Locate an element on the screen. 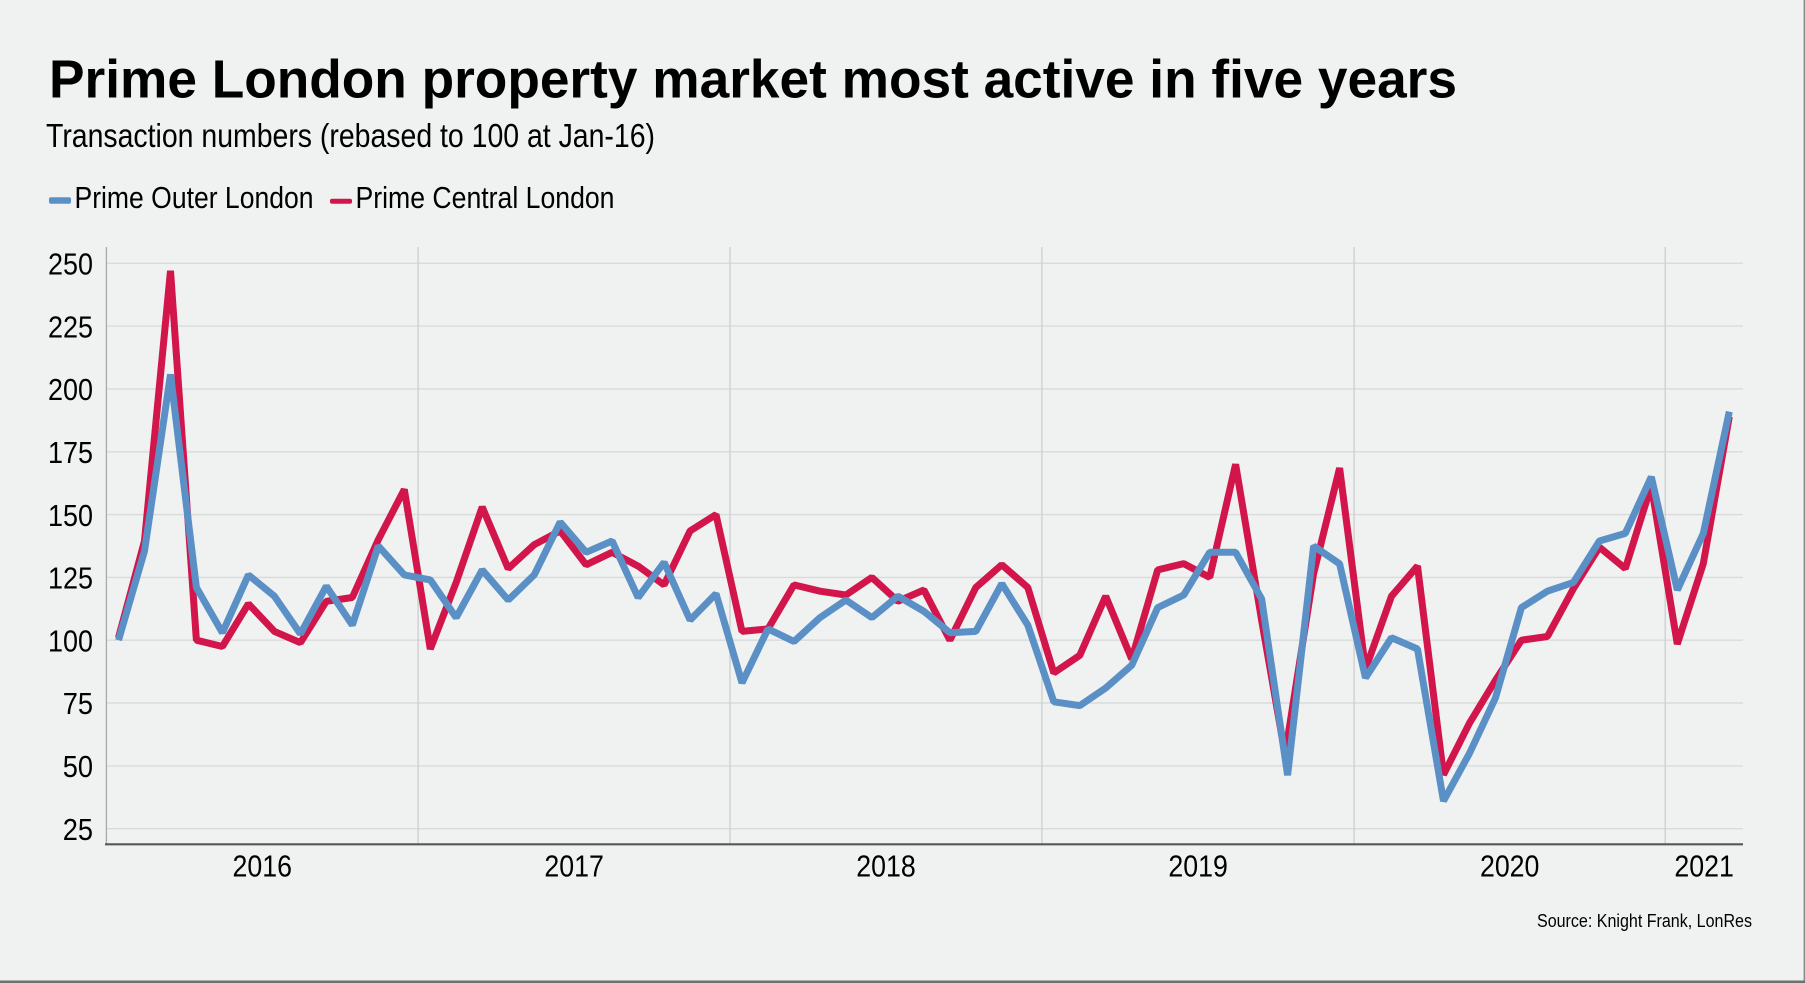  svg-text: Prime Outer London is located at coordinates (194, 198).